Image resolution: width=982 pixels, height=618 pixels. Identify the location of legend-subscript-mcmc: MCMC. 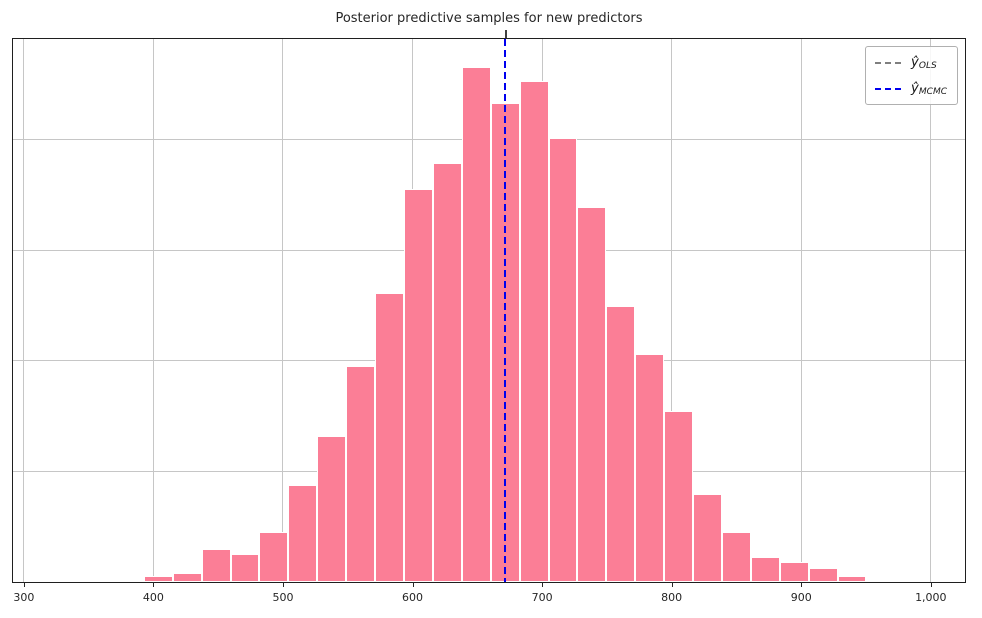
(932, 92).